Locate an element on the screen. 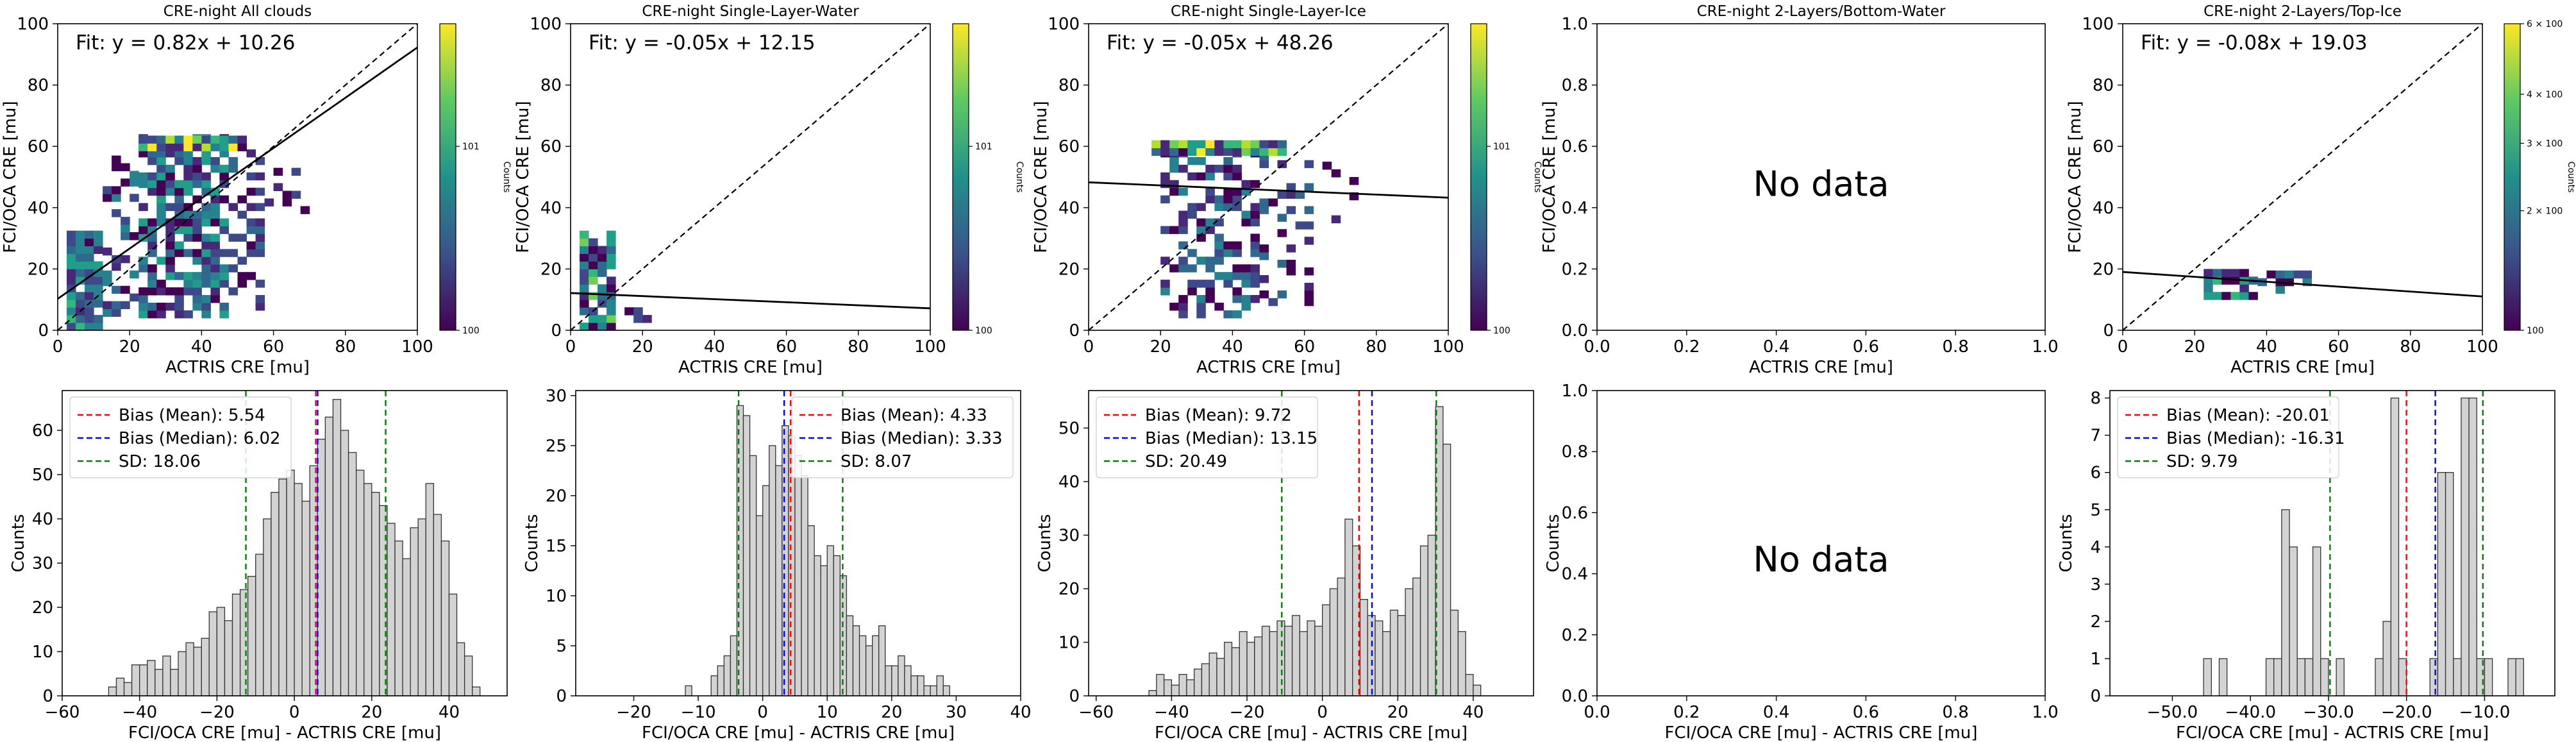  x-tick-label: −30.0 is located at coordinates (2328, 712).